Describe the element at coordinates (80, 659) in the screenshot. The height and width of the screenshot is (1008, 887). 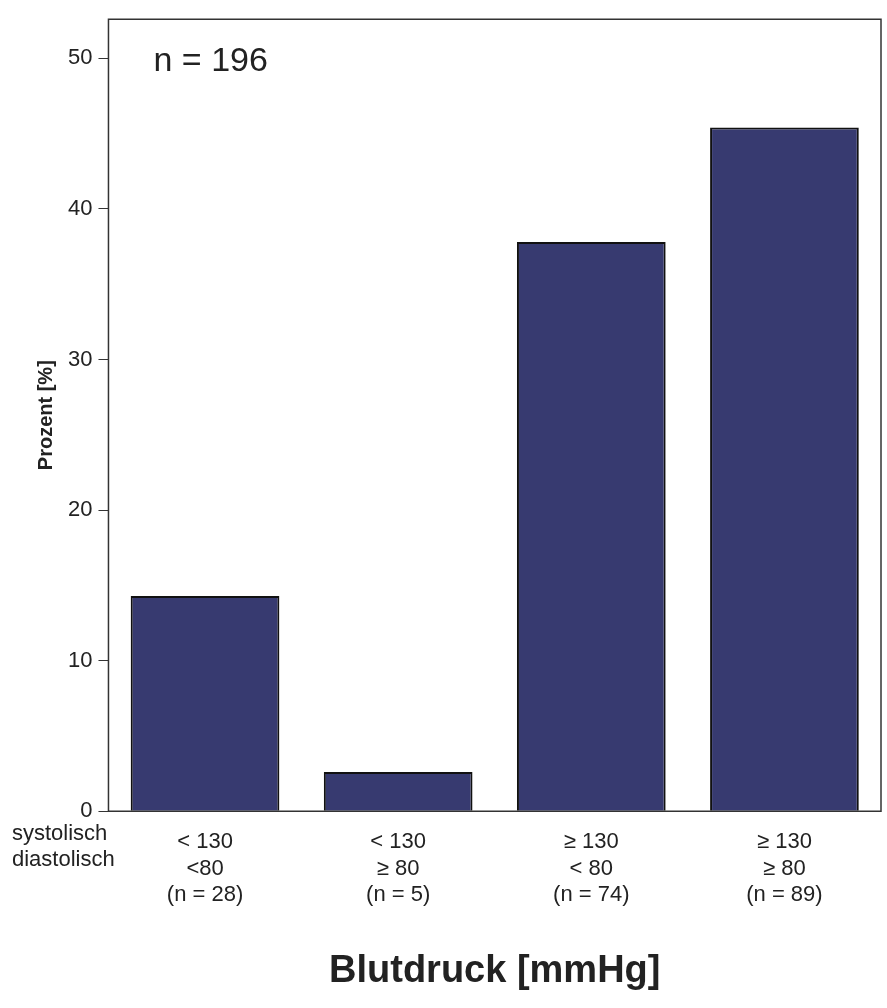
I see `y-tick-label: 10` at that location.